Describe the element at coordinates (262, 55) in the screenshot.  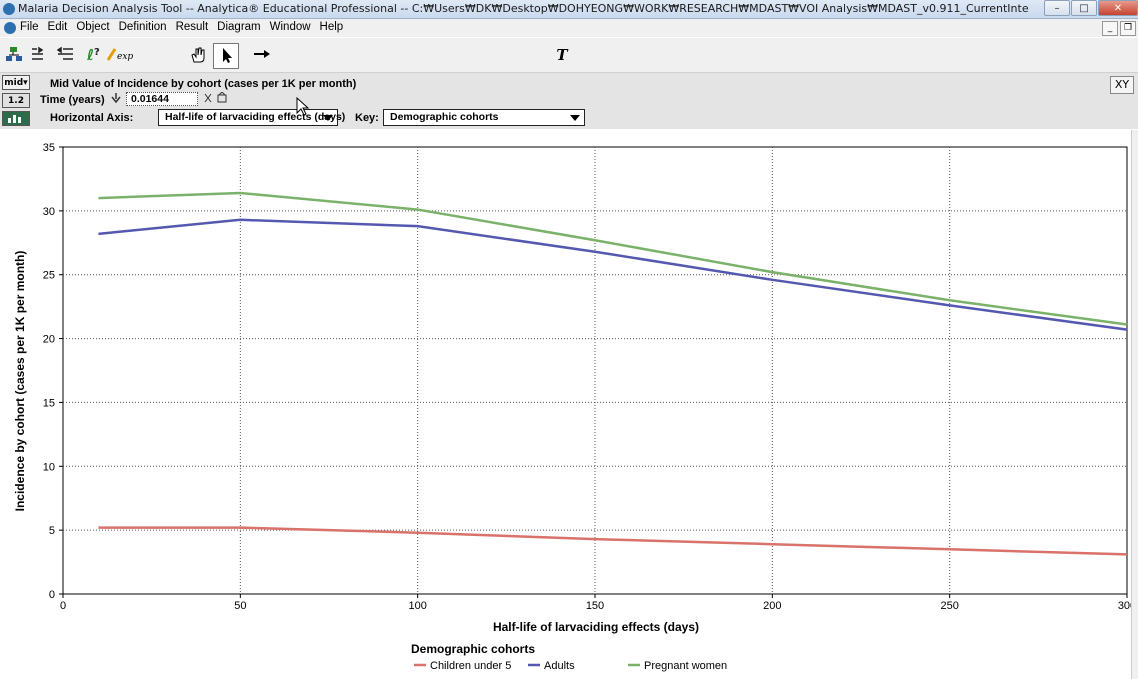
I see `arrow-tool-icon` at that location.